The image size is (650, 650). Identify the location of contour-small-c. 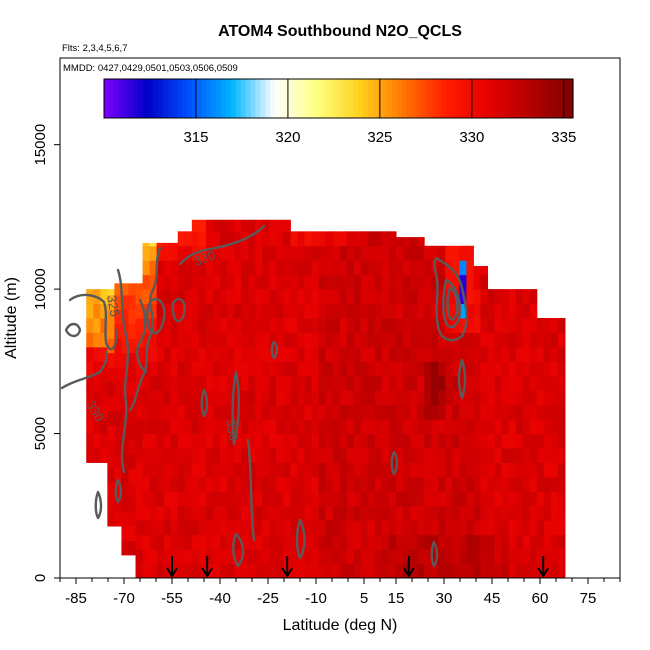
(204, 403).